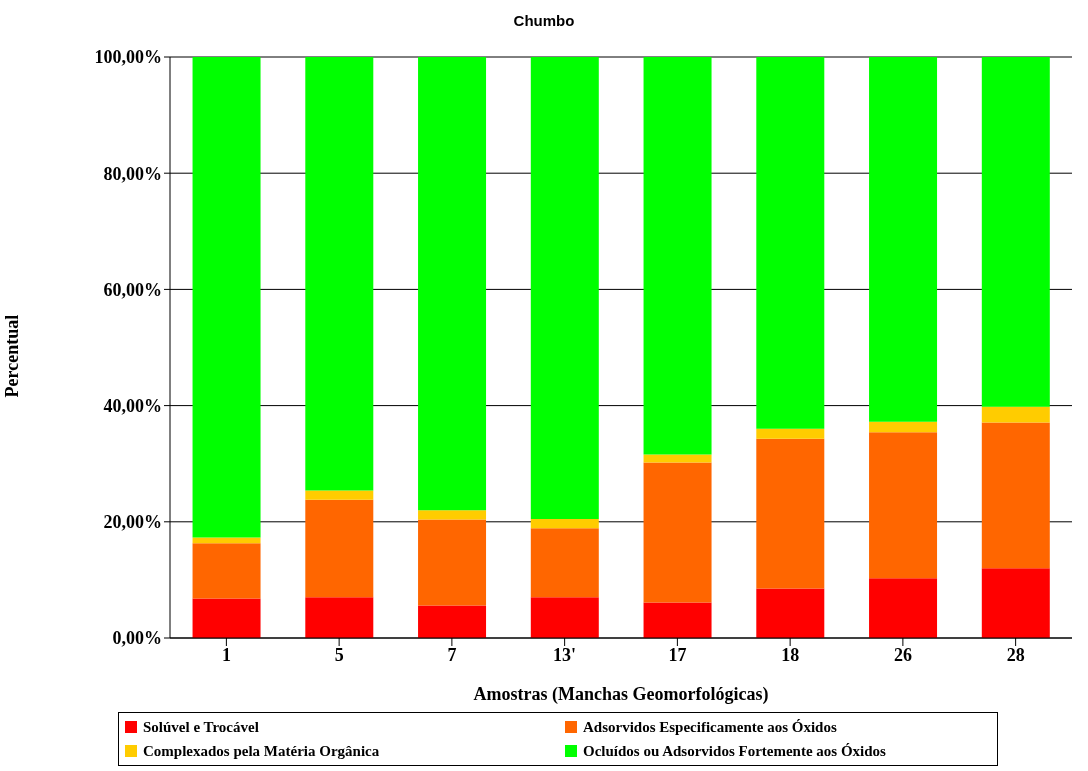 The height and width of the screenshot is (771, 1088). What do you see at coordinates (710, 727) in the screenshot?
I see `legend-label: Adsorvidos Especificamente aos Óxidos` at bounding box center [710, 727].